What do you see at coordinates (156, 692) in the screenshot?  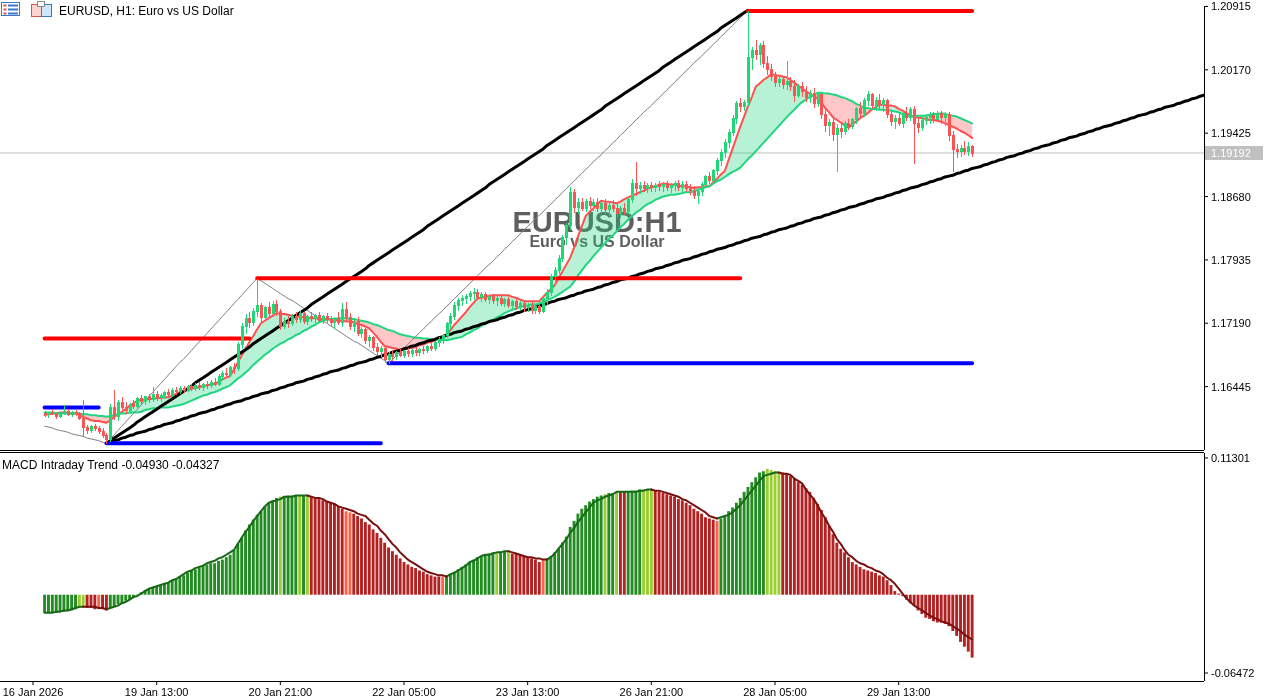 I see `x-tick-label: 19 Jan 13:00` at bounding box center [156, 692].